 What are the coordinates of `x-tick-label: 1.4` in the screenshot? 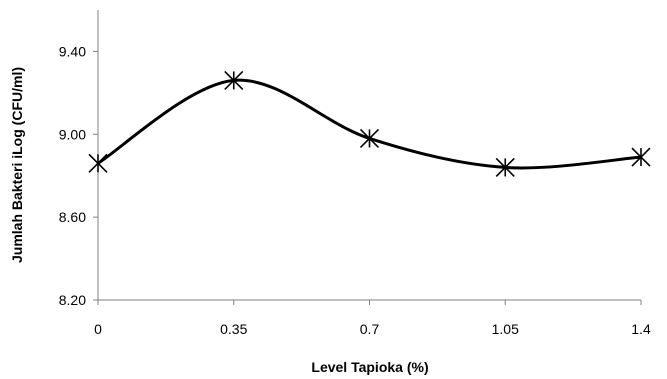 It's located at (641, 329).